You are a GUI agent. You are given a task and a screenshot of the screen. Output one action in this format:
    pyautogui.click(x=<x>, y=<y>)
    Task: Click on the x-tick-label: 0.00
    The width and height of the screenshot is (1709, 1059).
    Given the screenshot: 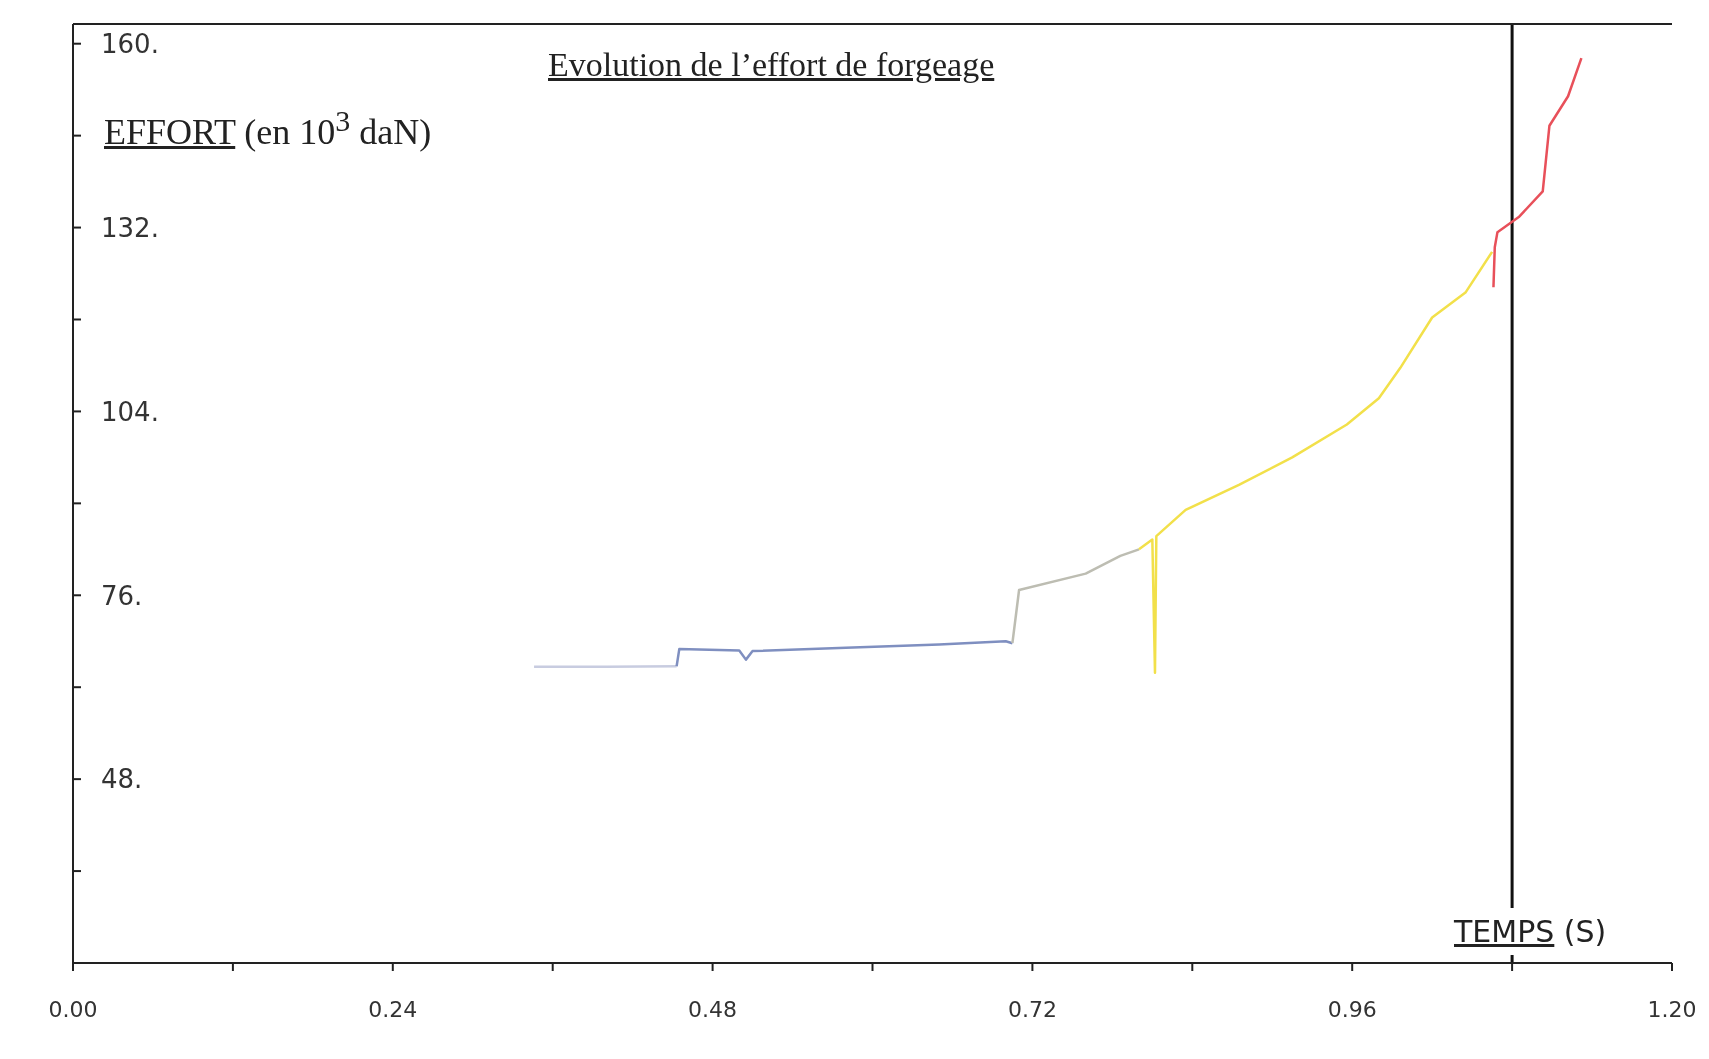 What is the action you would take?
    pyautogui.click(x=73, y=1009)
    